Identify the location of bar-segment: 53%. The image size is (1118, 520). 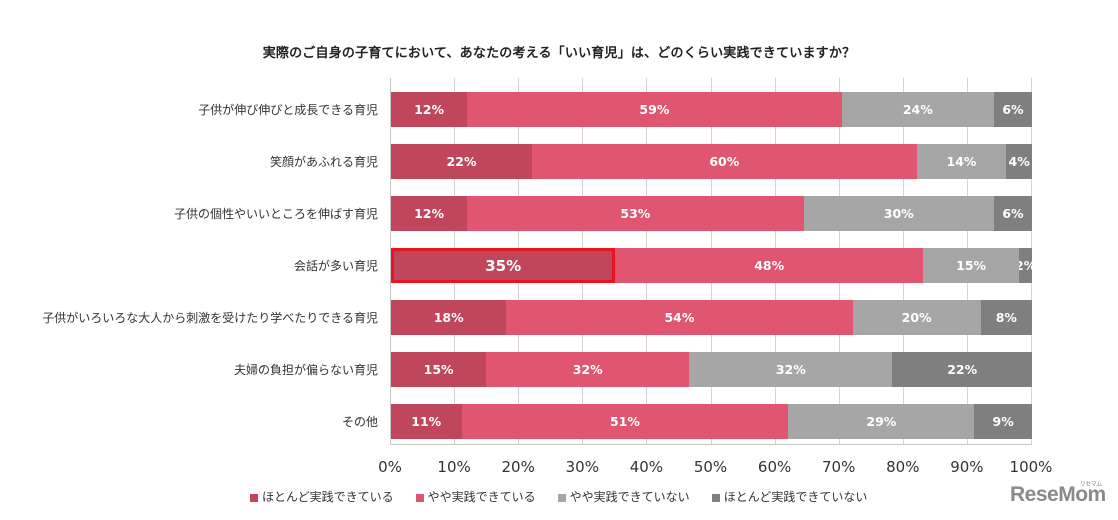
(635, 213).